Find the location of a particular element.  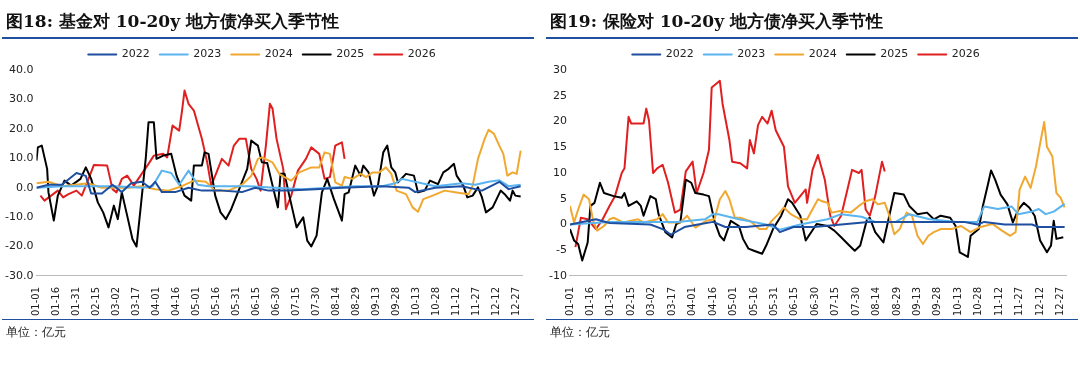

y-tick-label: -30.0 is located at coordinates (19, 275).